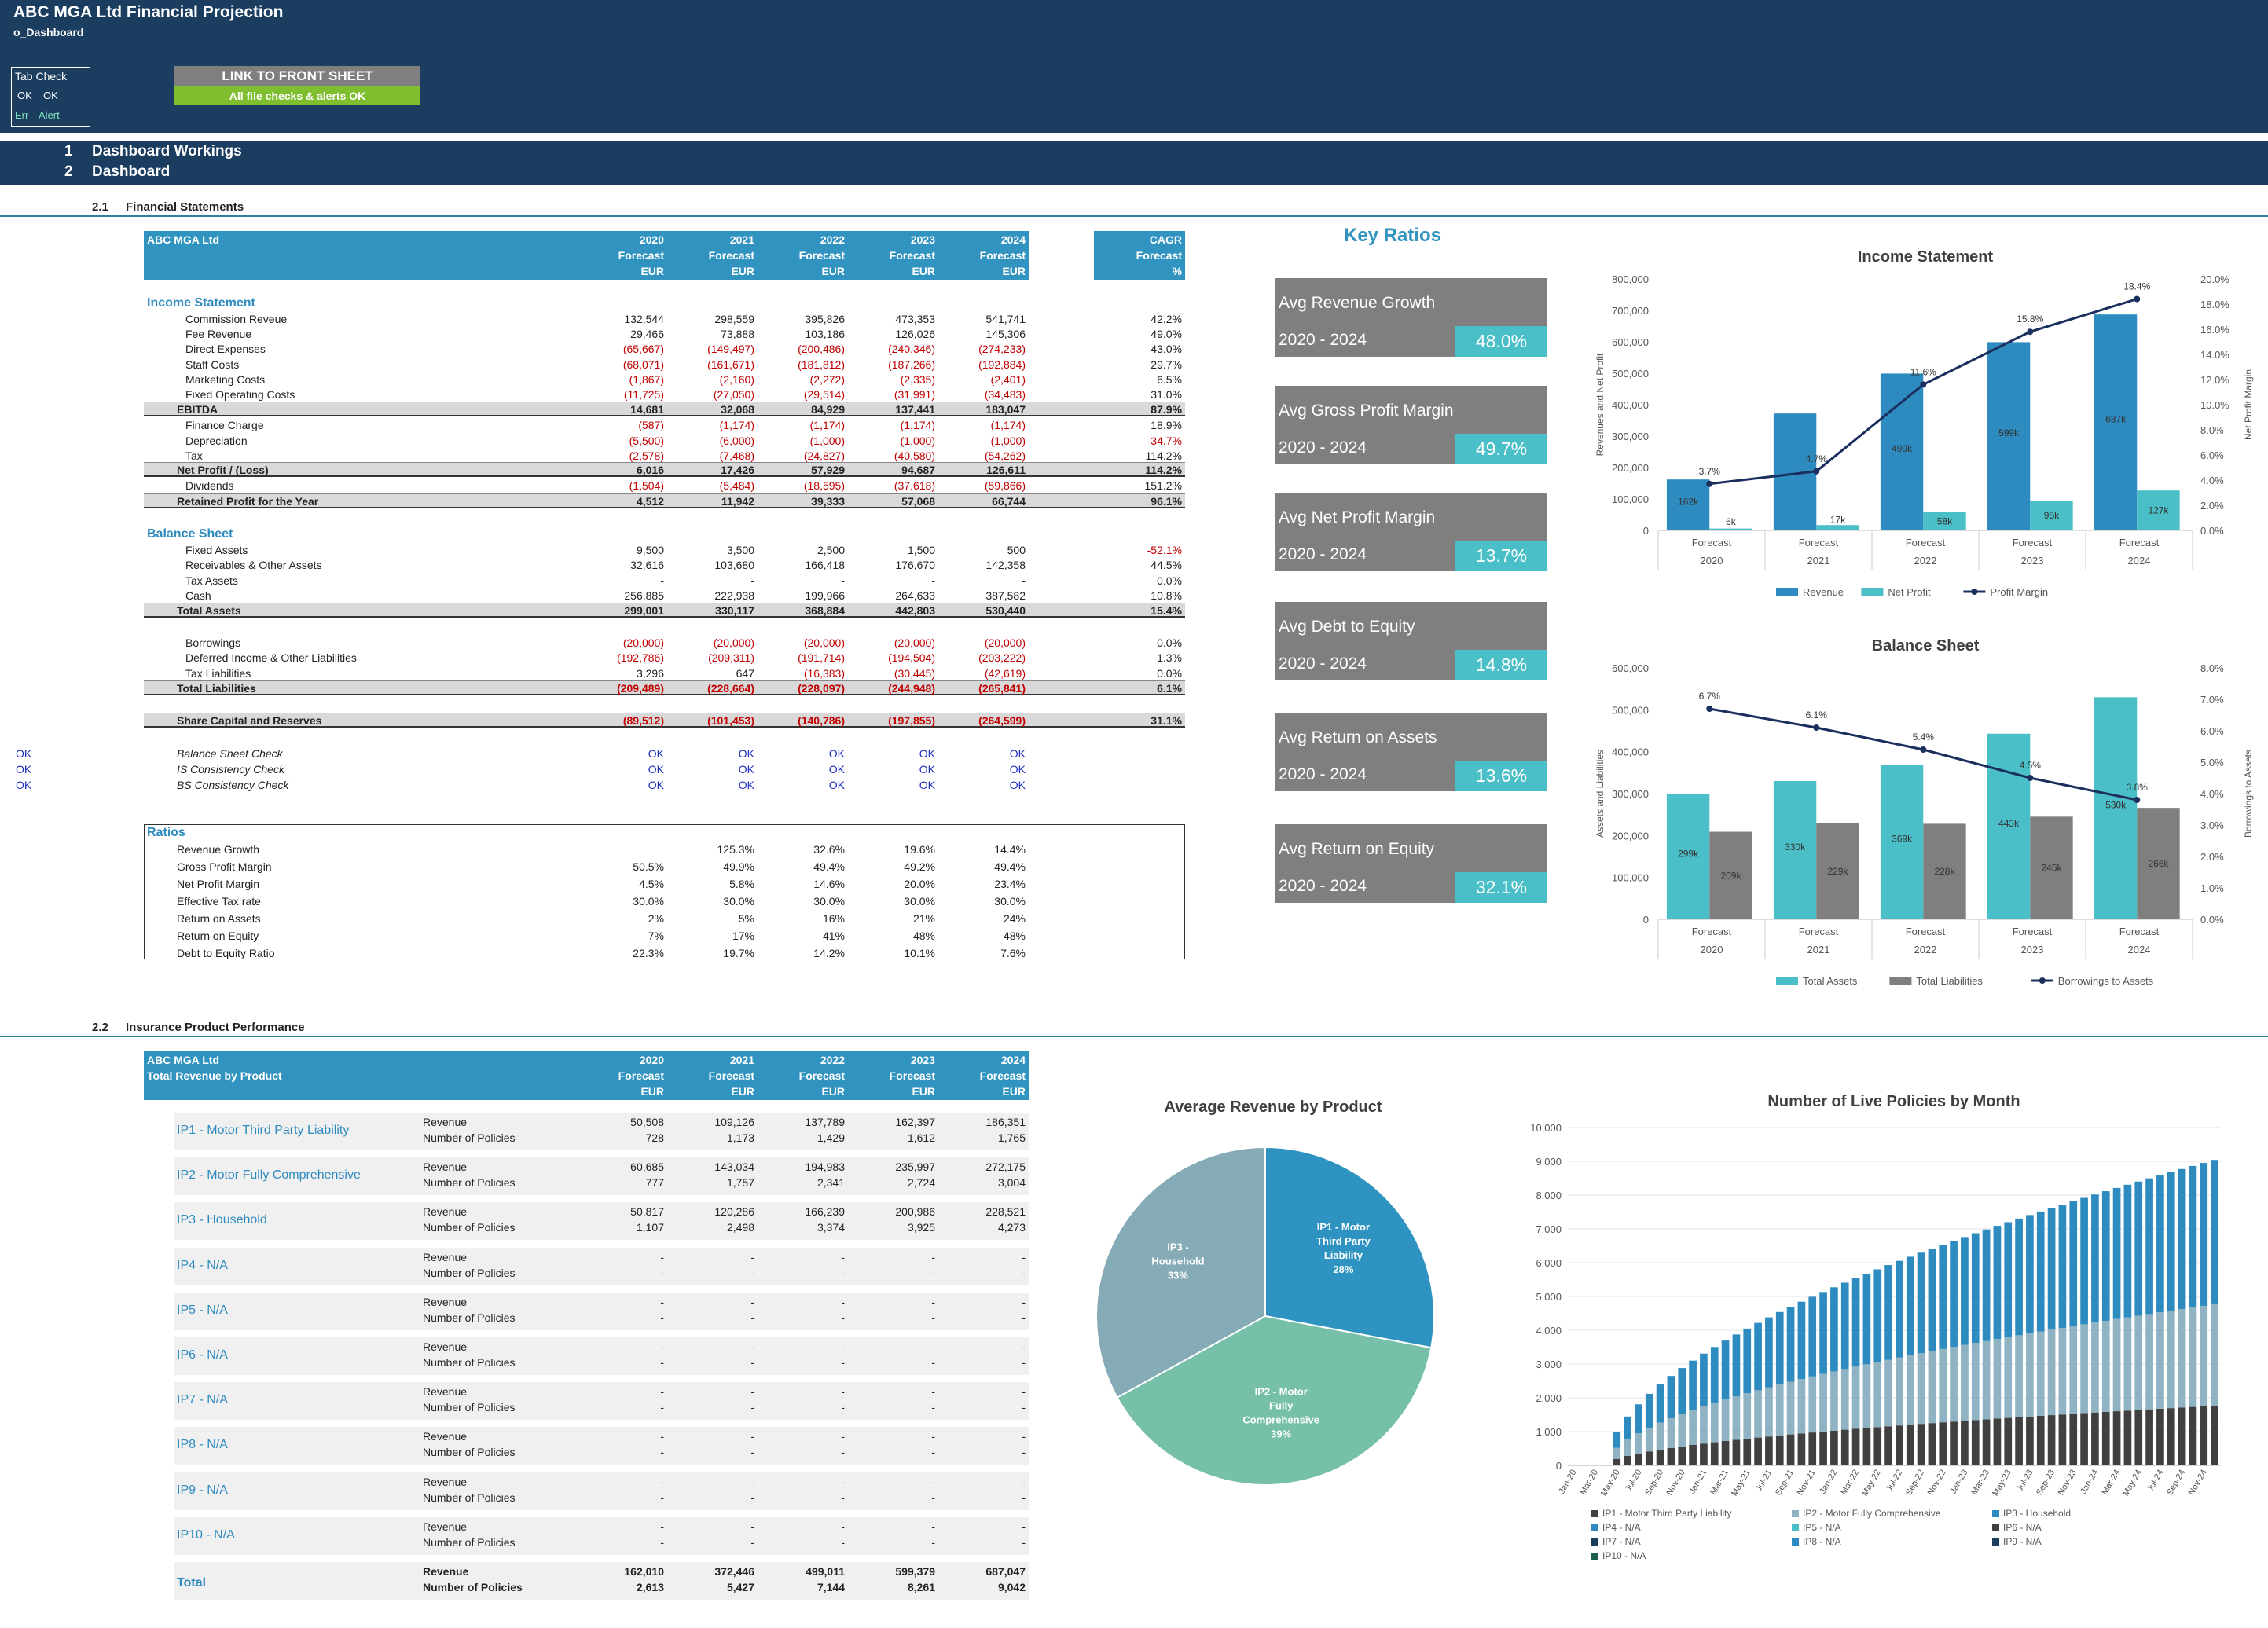 This screenshot has height=1628, width=2268. What do you see at coordinates (827, 379) in the screenshot?
I see `value-cell: (2,272)` at bounding box center [827, 379].